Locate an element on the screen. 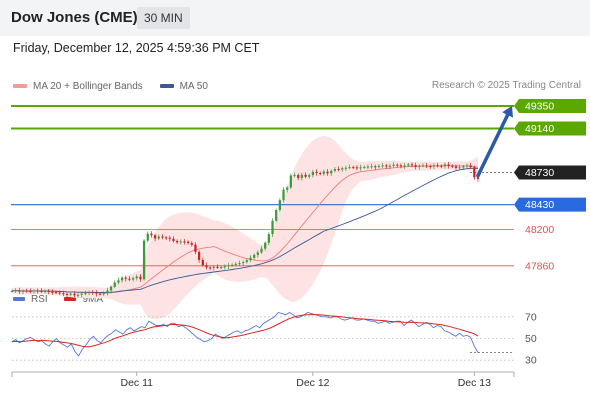 The height and width of the screenshot is (400, 590). resistance-label-group: 49350 is located at coordinates (550, 105).